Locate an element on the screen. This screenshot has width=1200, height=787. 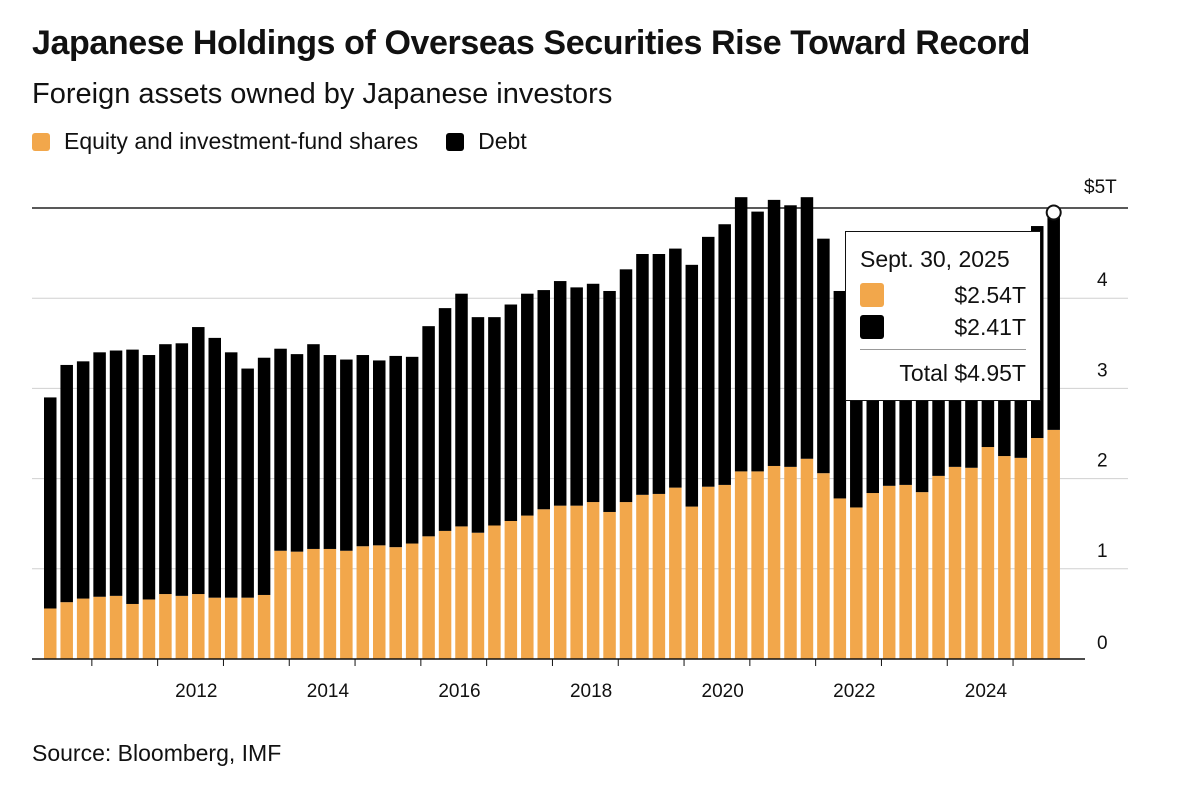
latest-point-marker is located at coordinates (1053, 212).